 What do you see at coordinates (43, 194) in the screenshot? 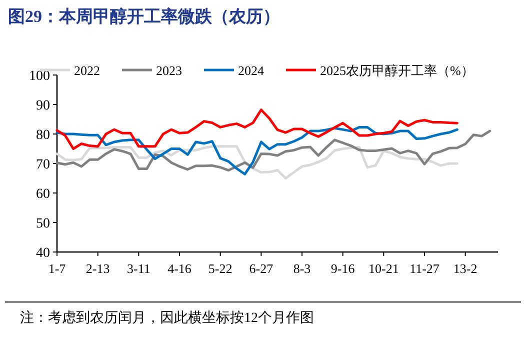
I see `y-tick-label: 60` at bounding box center [43, 194].